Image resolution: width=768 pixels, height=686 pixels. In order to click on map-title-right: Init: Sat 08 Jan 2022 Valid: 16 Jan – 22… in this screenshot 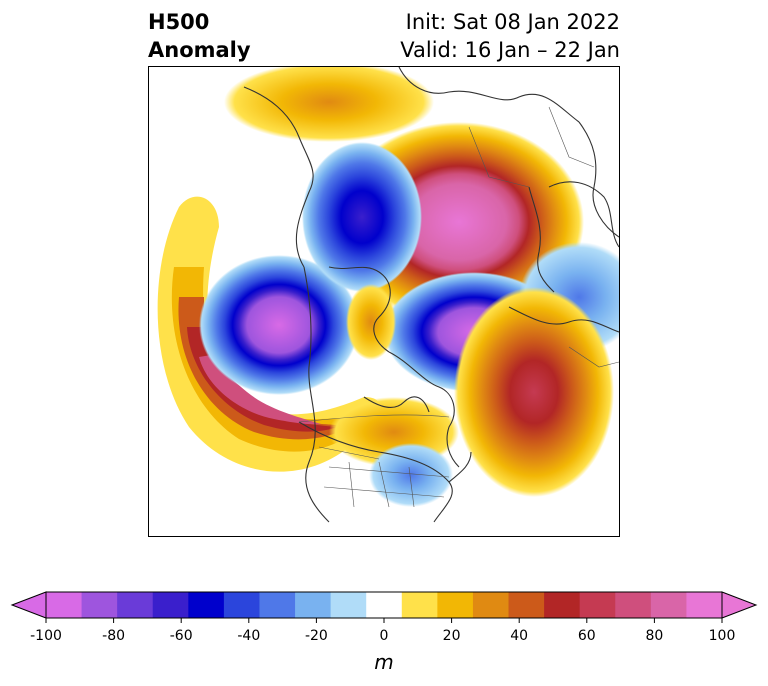, I will do `click(510, 36)`.